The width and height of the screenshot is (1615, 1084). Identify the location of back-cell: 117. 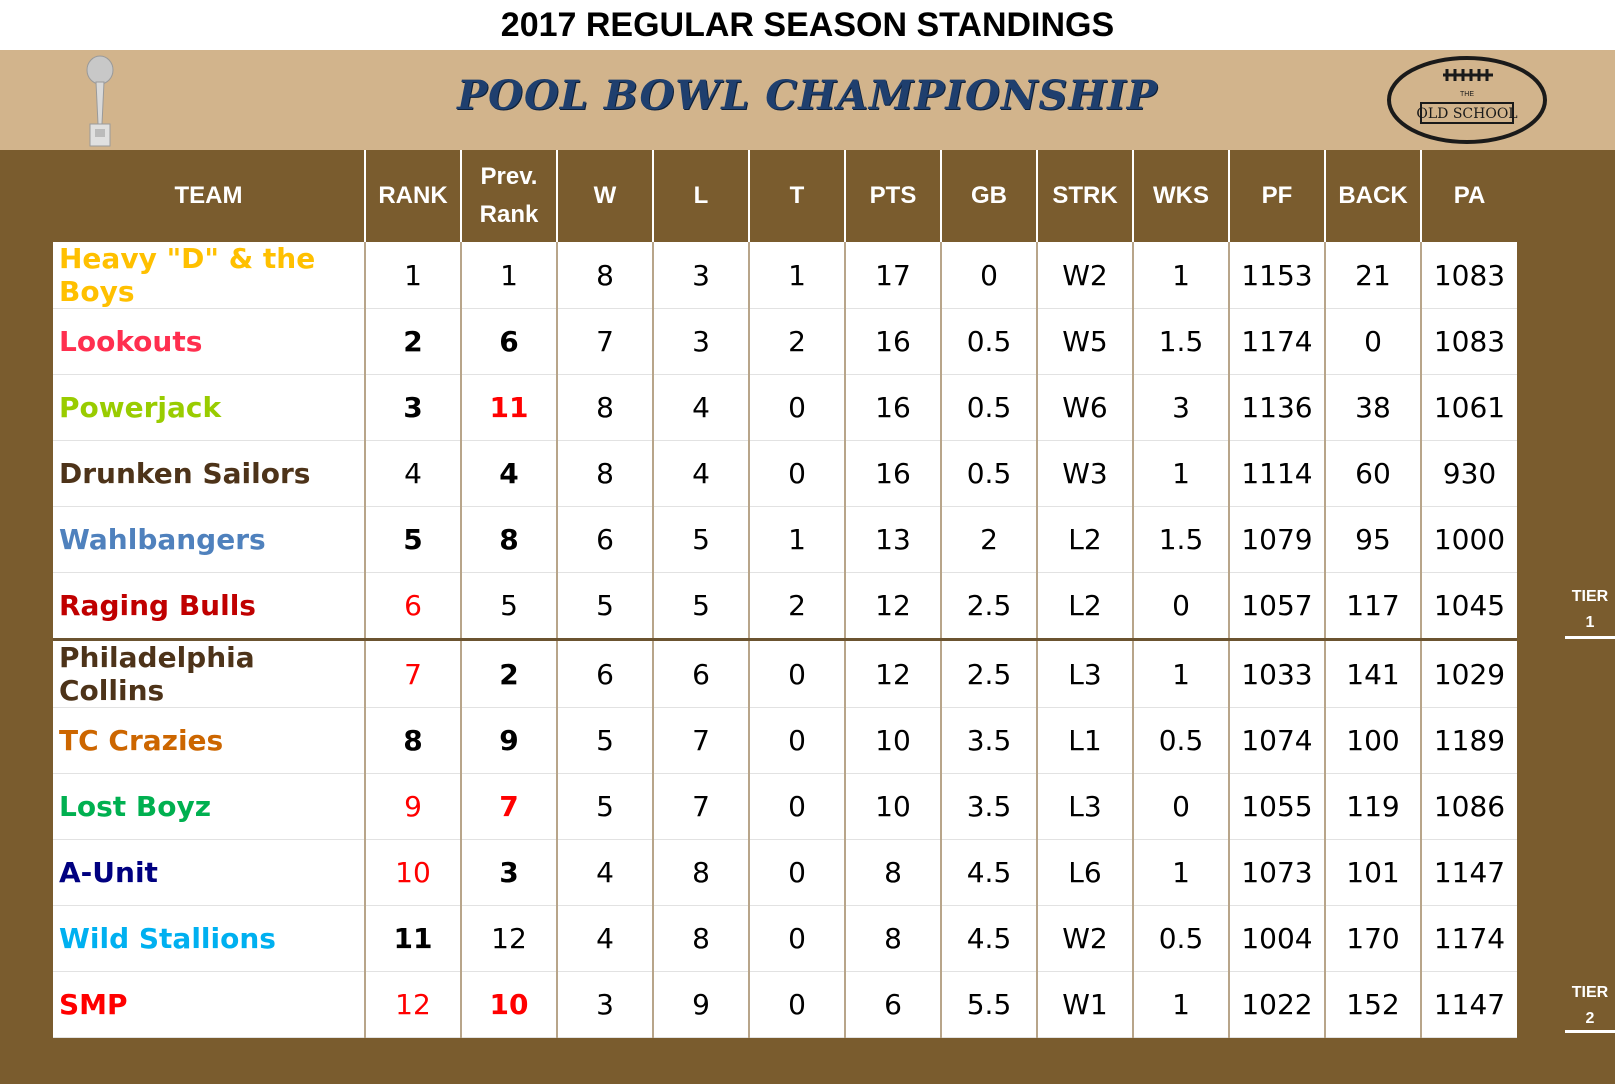
(1372, 606).